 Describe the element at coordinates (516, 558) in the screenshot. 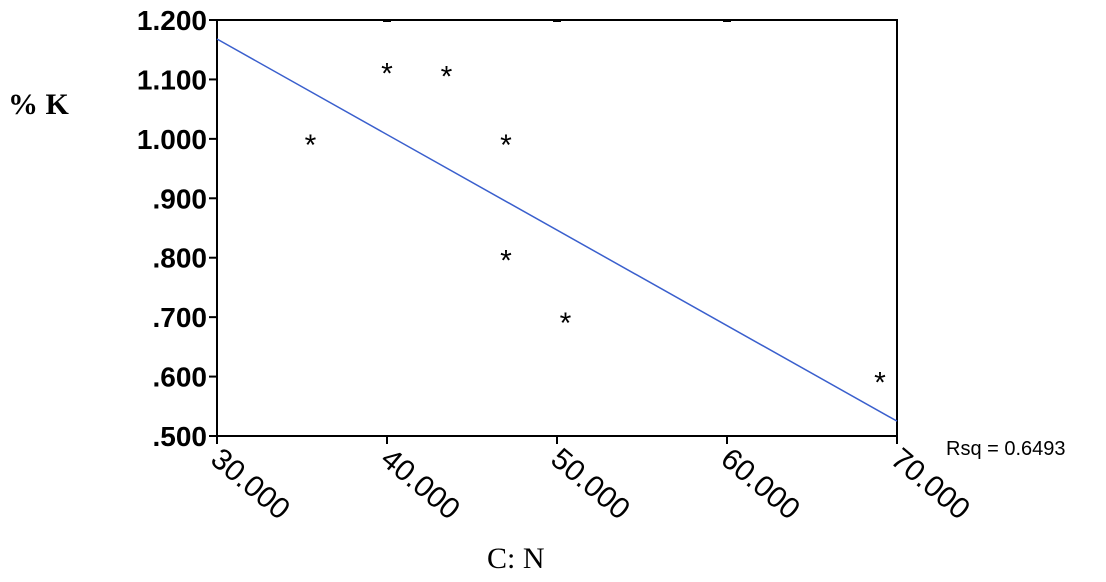

I see `x-axis-title: C: N` at that location.